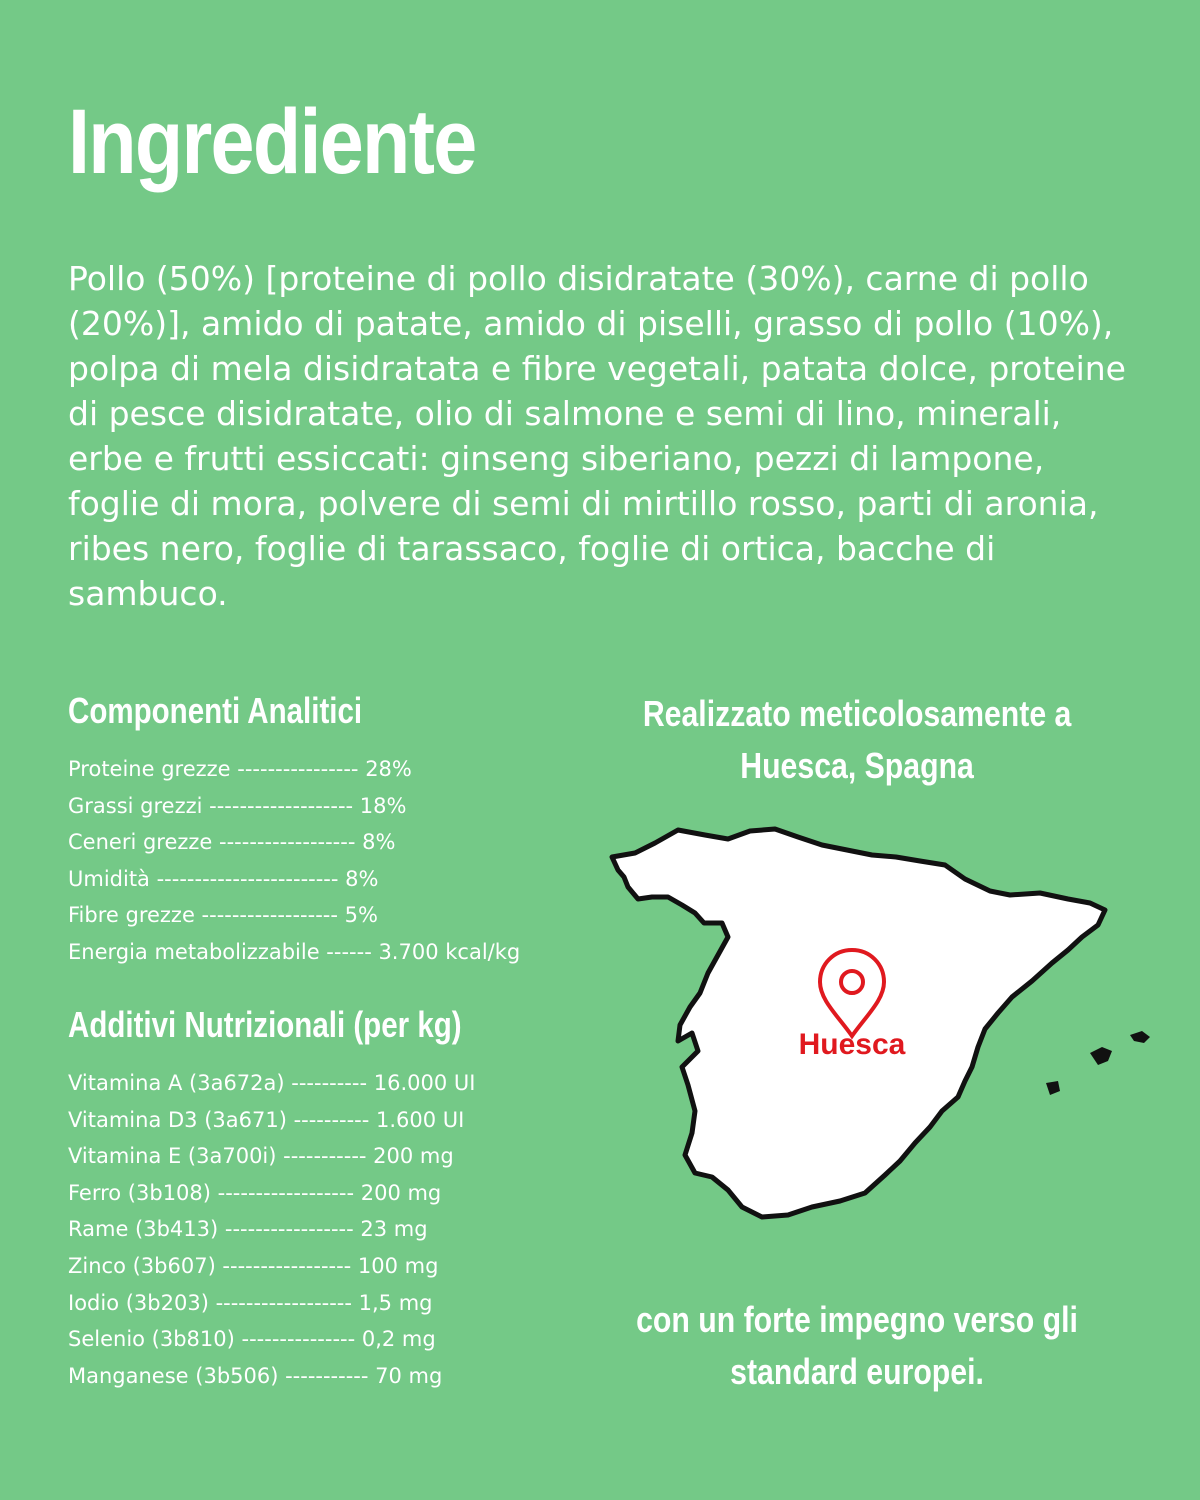 The width and height of the screenshot is (1200, 1500). I want to click on island-menorca-shape, so click(1140, 1037).